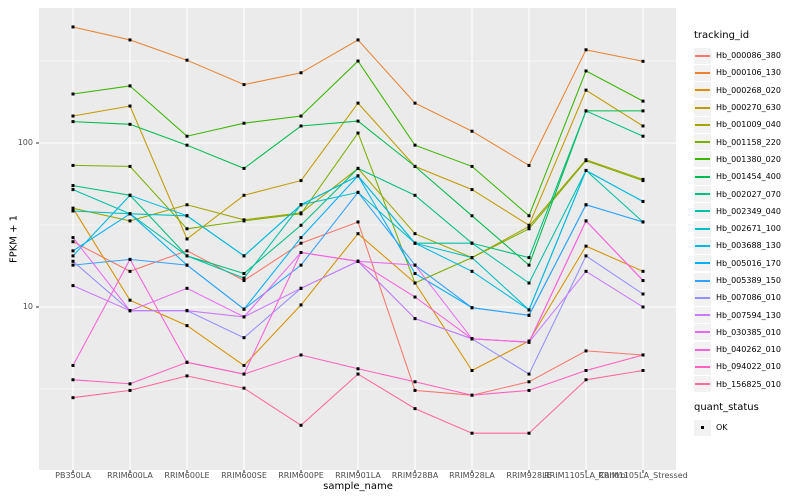  What do you see at coordinates (748, 90) in the screenshot?
I see `legend-item-label: Hb_000268_020` at bounding box center [748, 90].